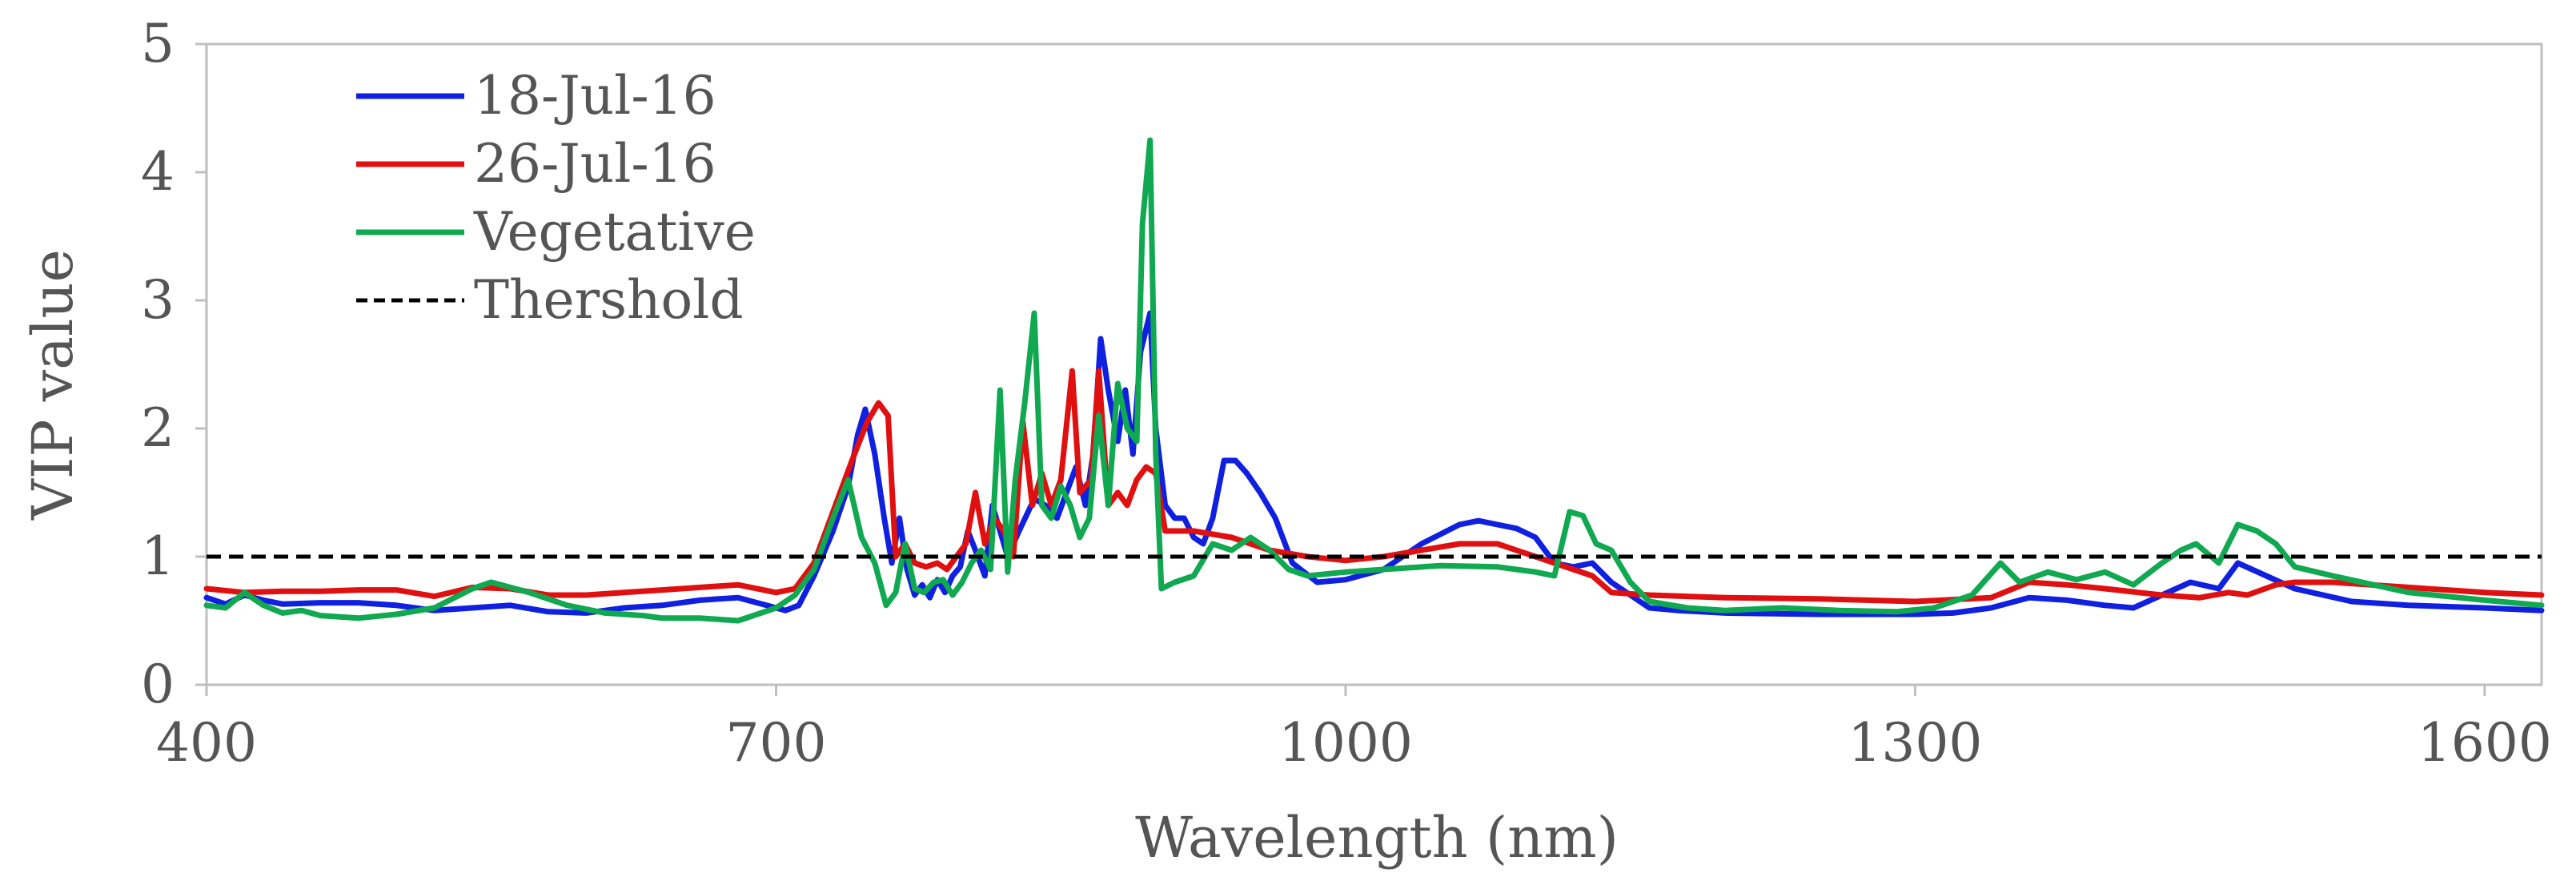 The height and width of the screenshot is (881, 2576). Describe the element at coordinates (1345, 743) in the screenshot. I see `x-tick-label: 1000` at that location.